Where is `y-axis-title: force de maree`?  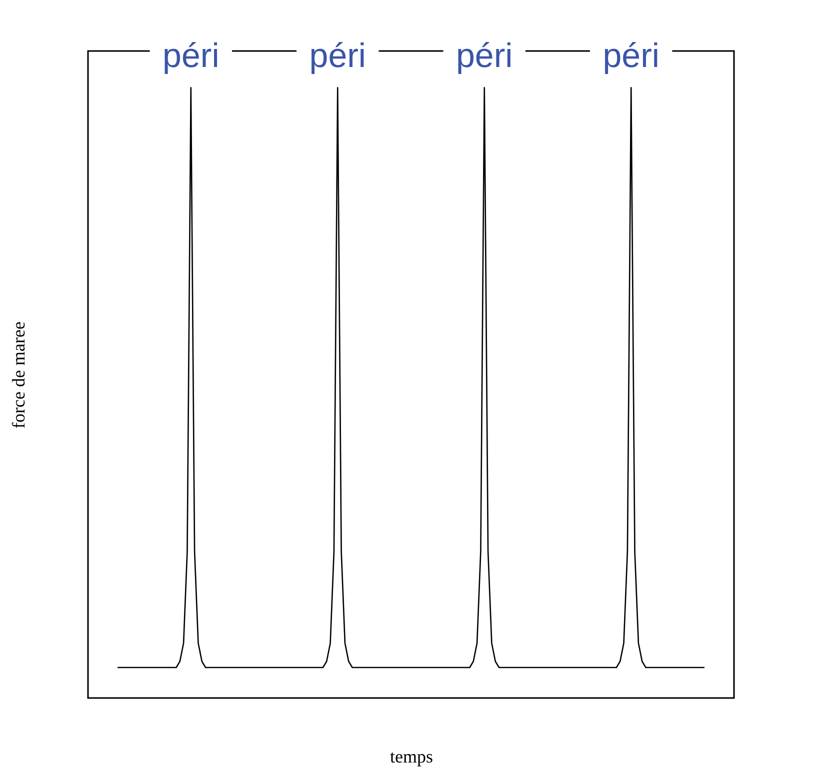 y-axis-title: force de maree is located at coordinates (18, 375).